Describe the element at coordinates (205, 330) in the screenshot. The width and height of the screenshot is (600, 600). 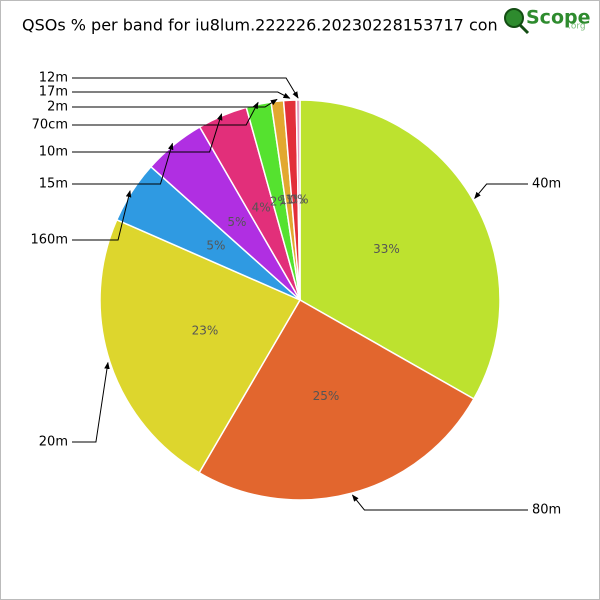
I see `value-label: 23%` at that location.